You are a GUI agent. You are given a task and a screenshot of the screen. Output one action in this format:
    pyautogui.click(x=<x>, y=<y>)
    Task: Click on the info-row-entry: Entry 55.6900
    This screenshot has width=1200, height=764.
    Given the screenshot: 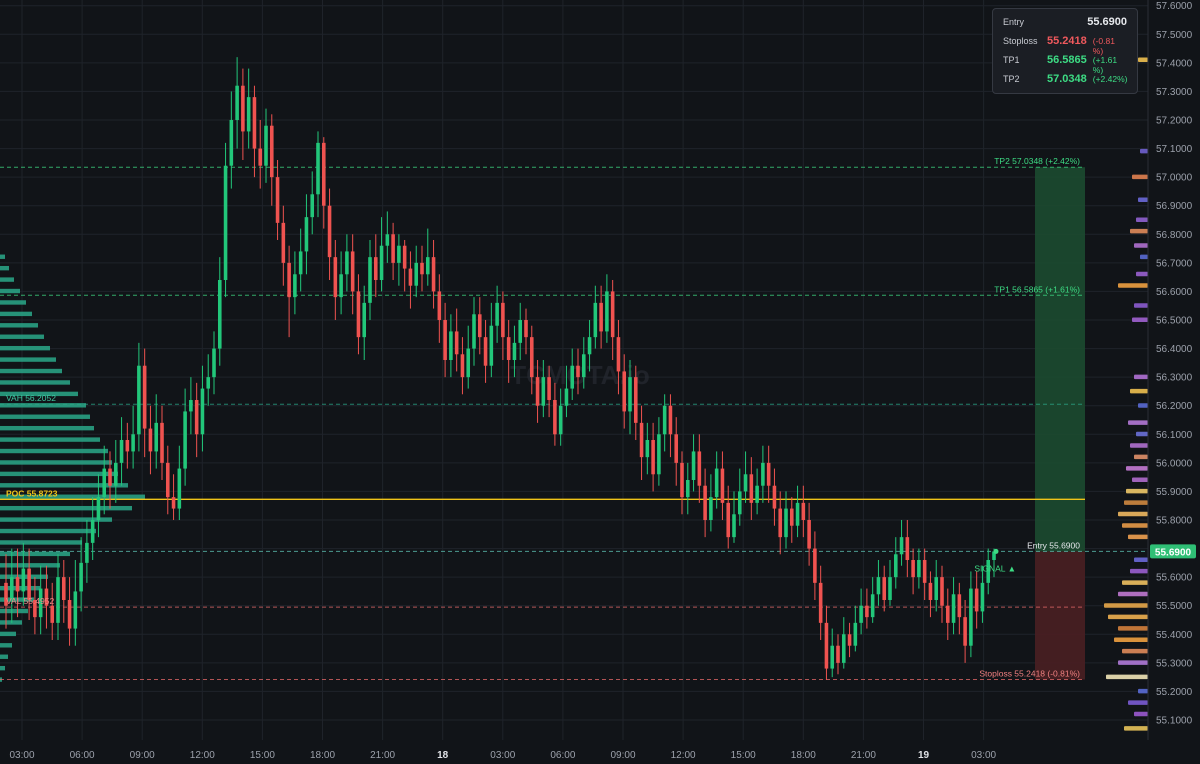 What is the action you would take?
    pyautogui.click(x=1065, y=25)
    